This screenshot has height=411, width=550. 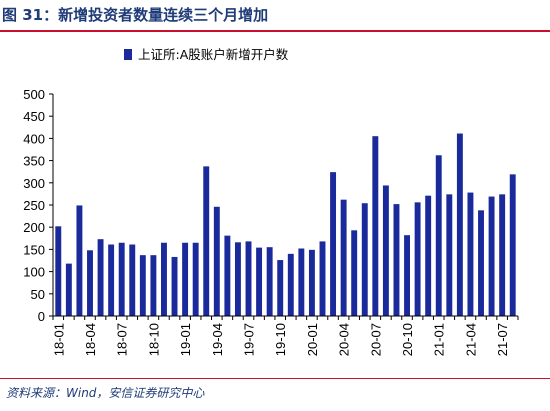 I want to click on x-tick-label: 19-01, so click(x=185, y=339).